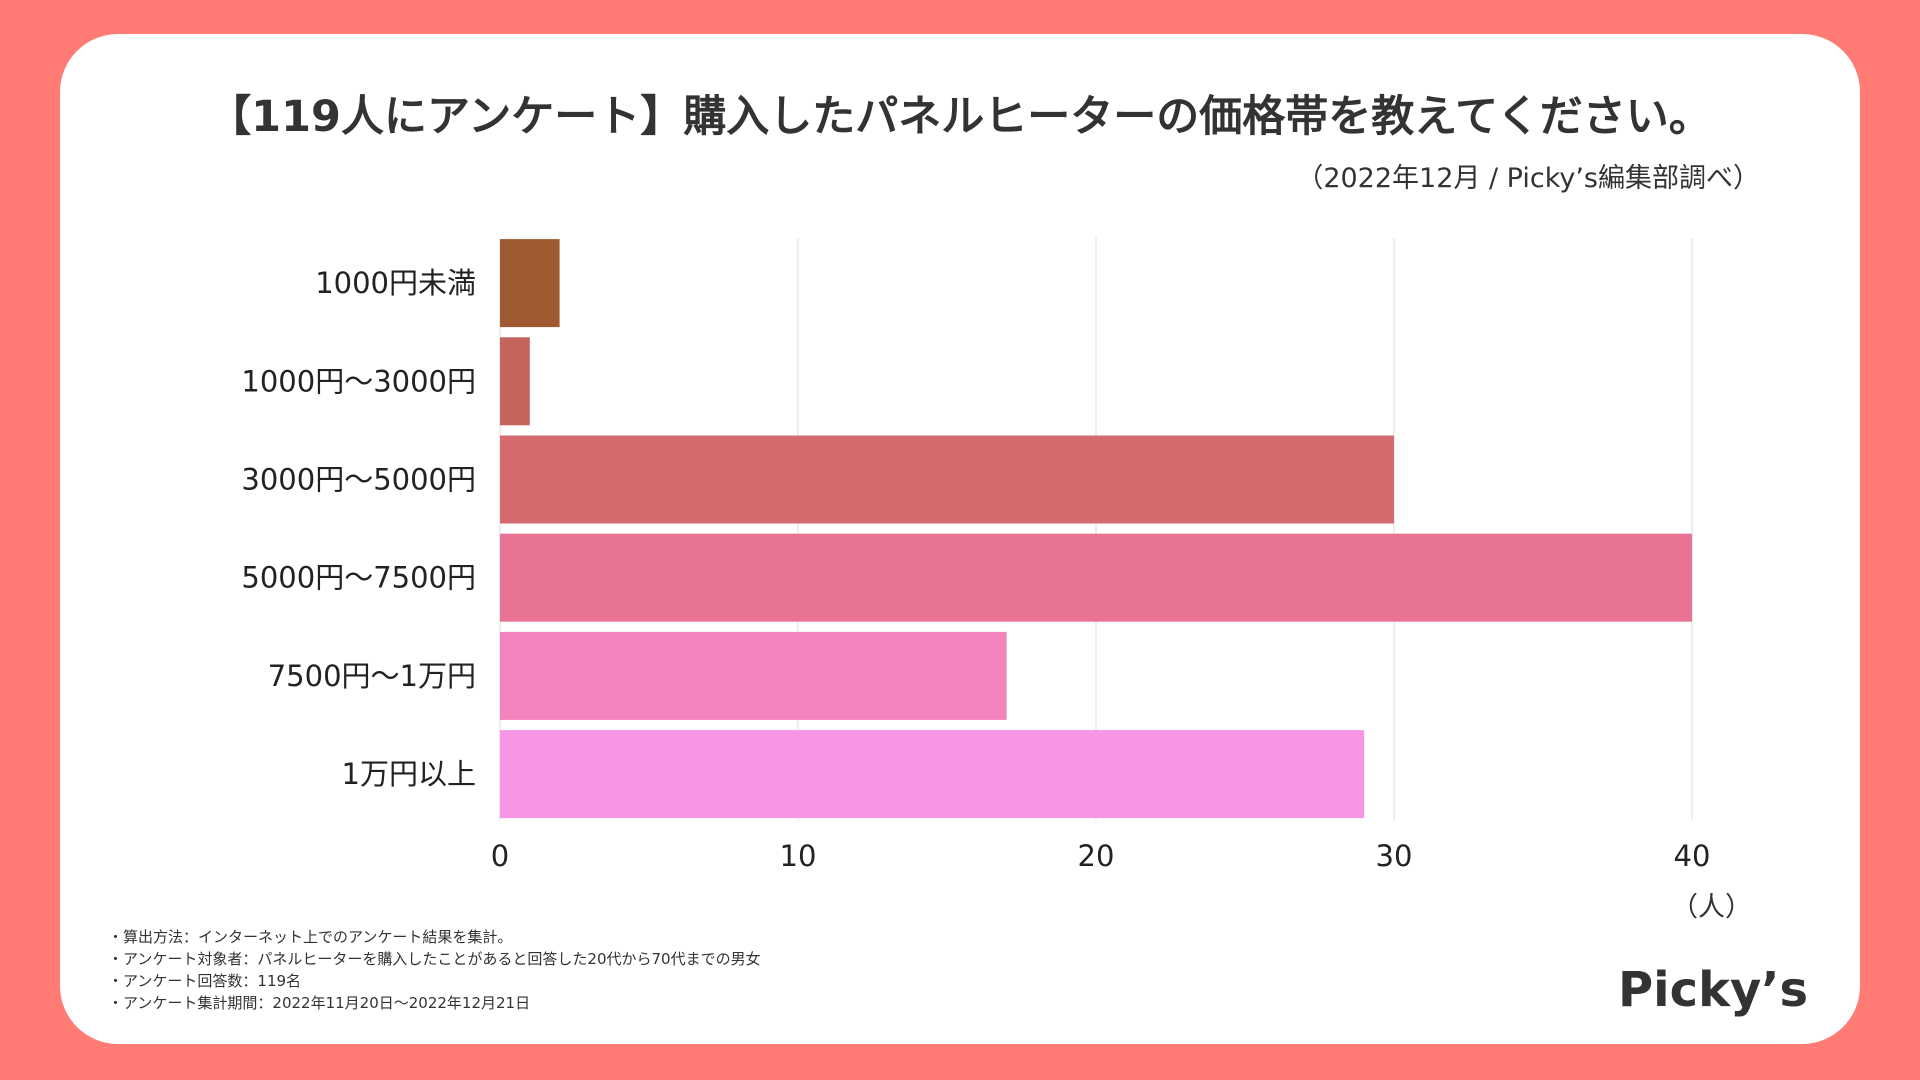 The width and height of the screenshot is (1920, 1080). Describe the element at coordinates (358, 381) in the screenshot. I see `category-label: 1000円〜3000円` at that location.